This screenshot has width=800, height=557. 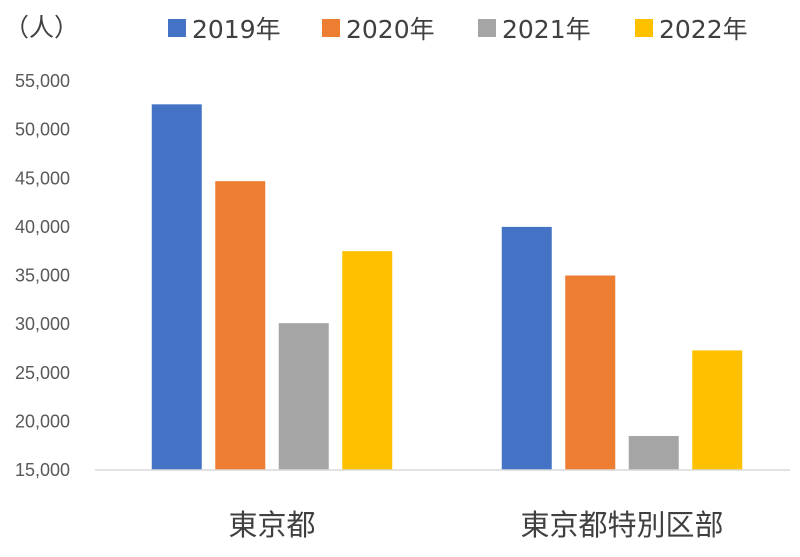 What do you see at coordinates (42, 178) in the screenshot?
I see `y-tick-label: 45,000` at bounding box center [42, 178].